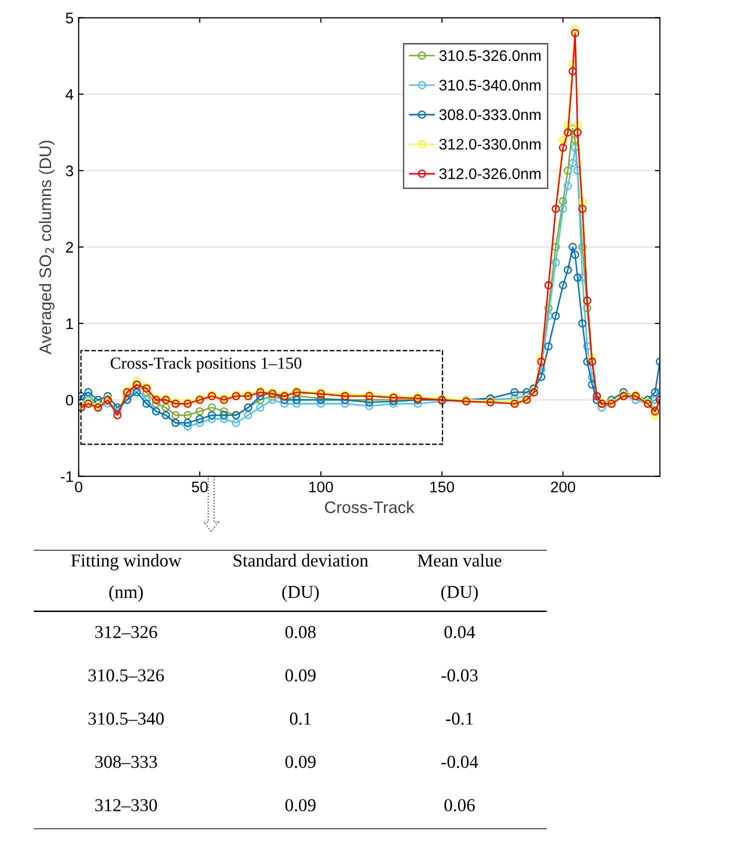 The height and width of the screenshot is (846, 749). Describe the element at coordinates (70, 400) in the screenshot. I see `y-tick-label: 0` at that location.